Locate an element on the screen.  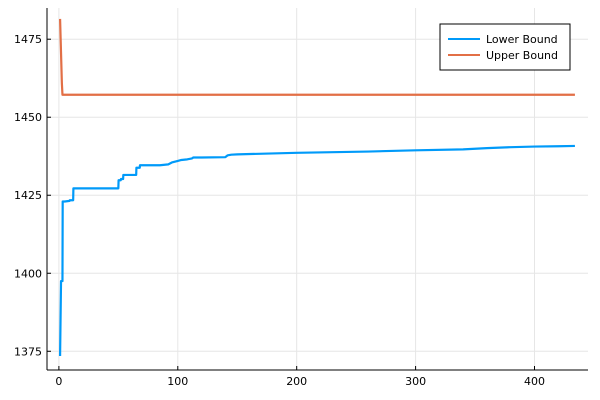
legend: Lower Bound Upper Bound is located at coordinates (505, 47).